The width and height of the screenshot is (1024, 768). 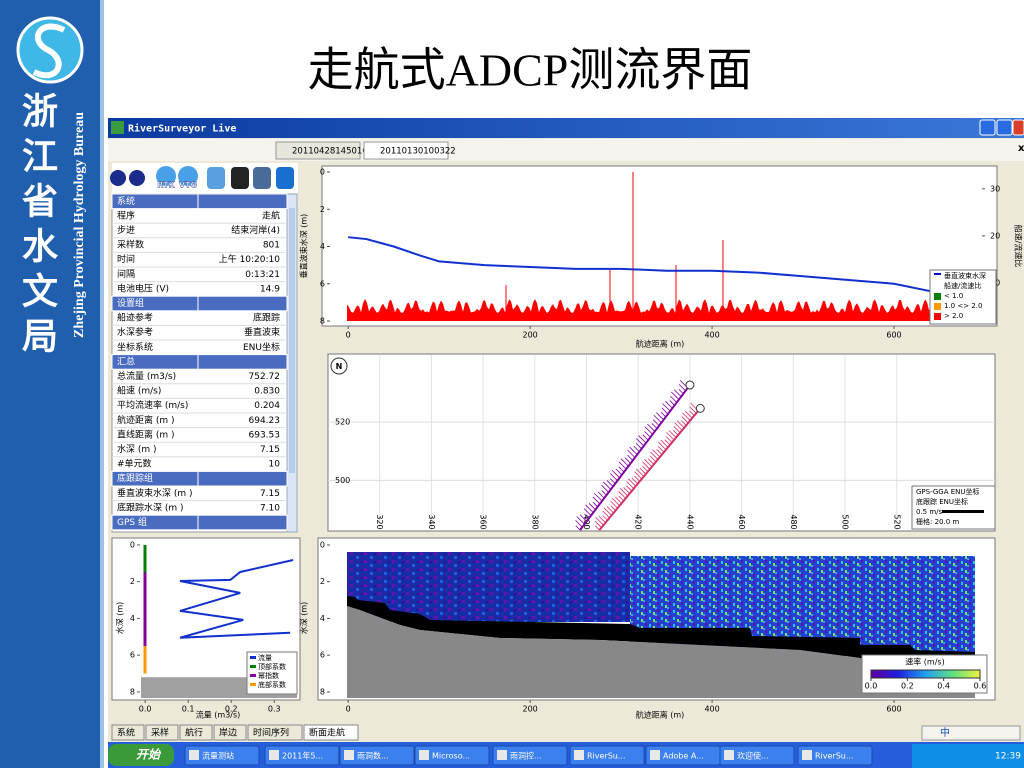 I want to click on start-button, so click(x=141, y=755).